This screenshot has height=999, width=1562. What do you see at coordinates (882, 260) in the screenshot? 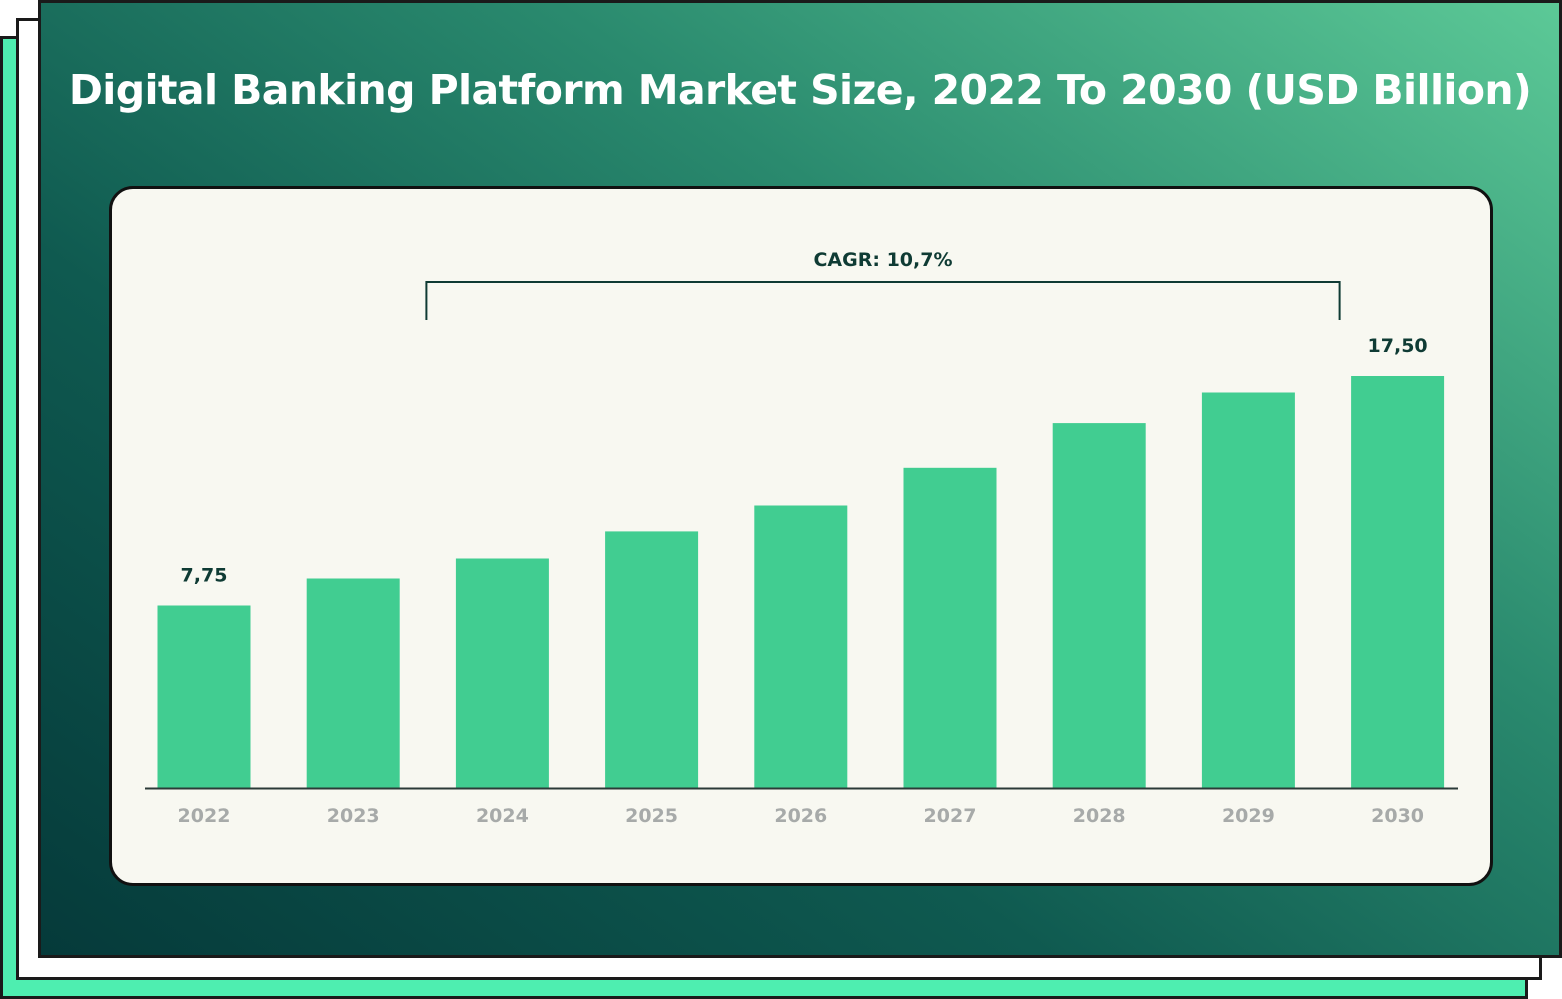
I see `cagr-label: CAGR: 10,7%` at bounding box center [882, 260].